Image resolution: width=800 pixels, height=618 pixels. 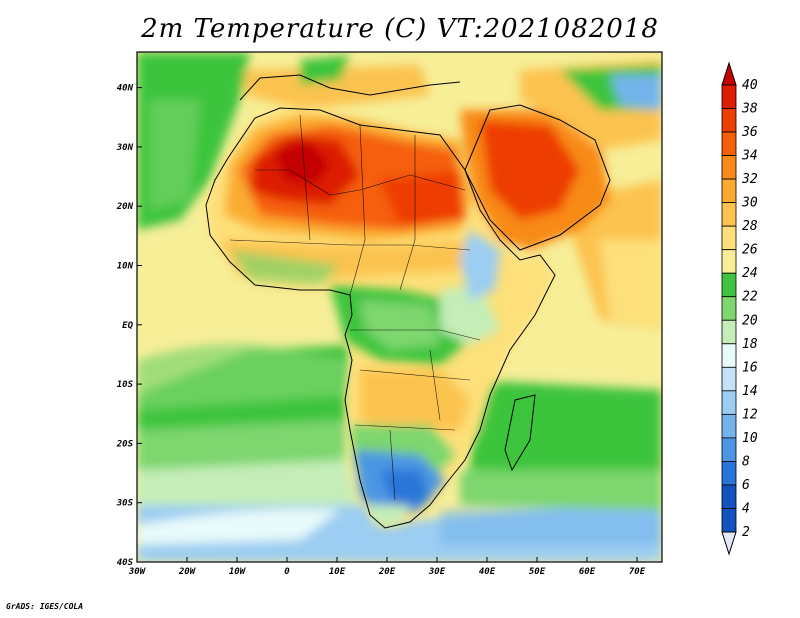 I want to click on colorbar-label: 14, so click(x=750, y=391).